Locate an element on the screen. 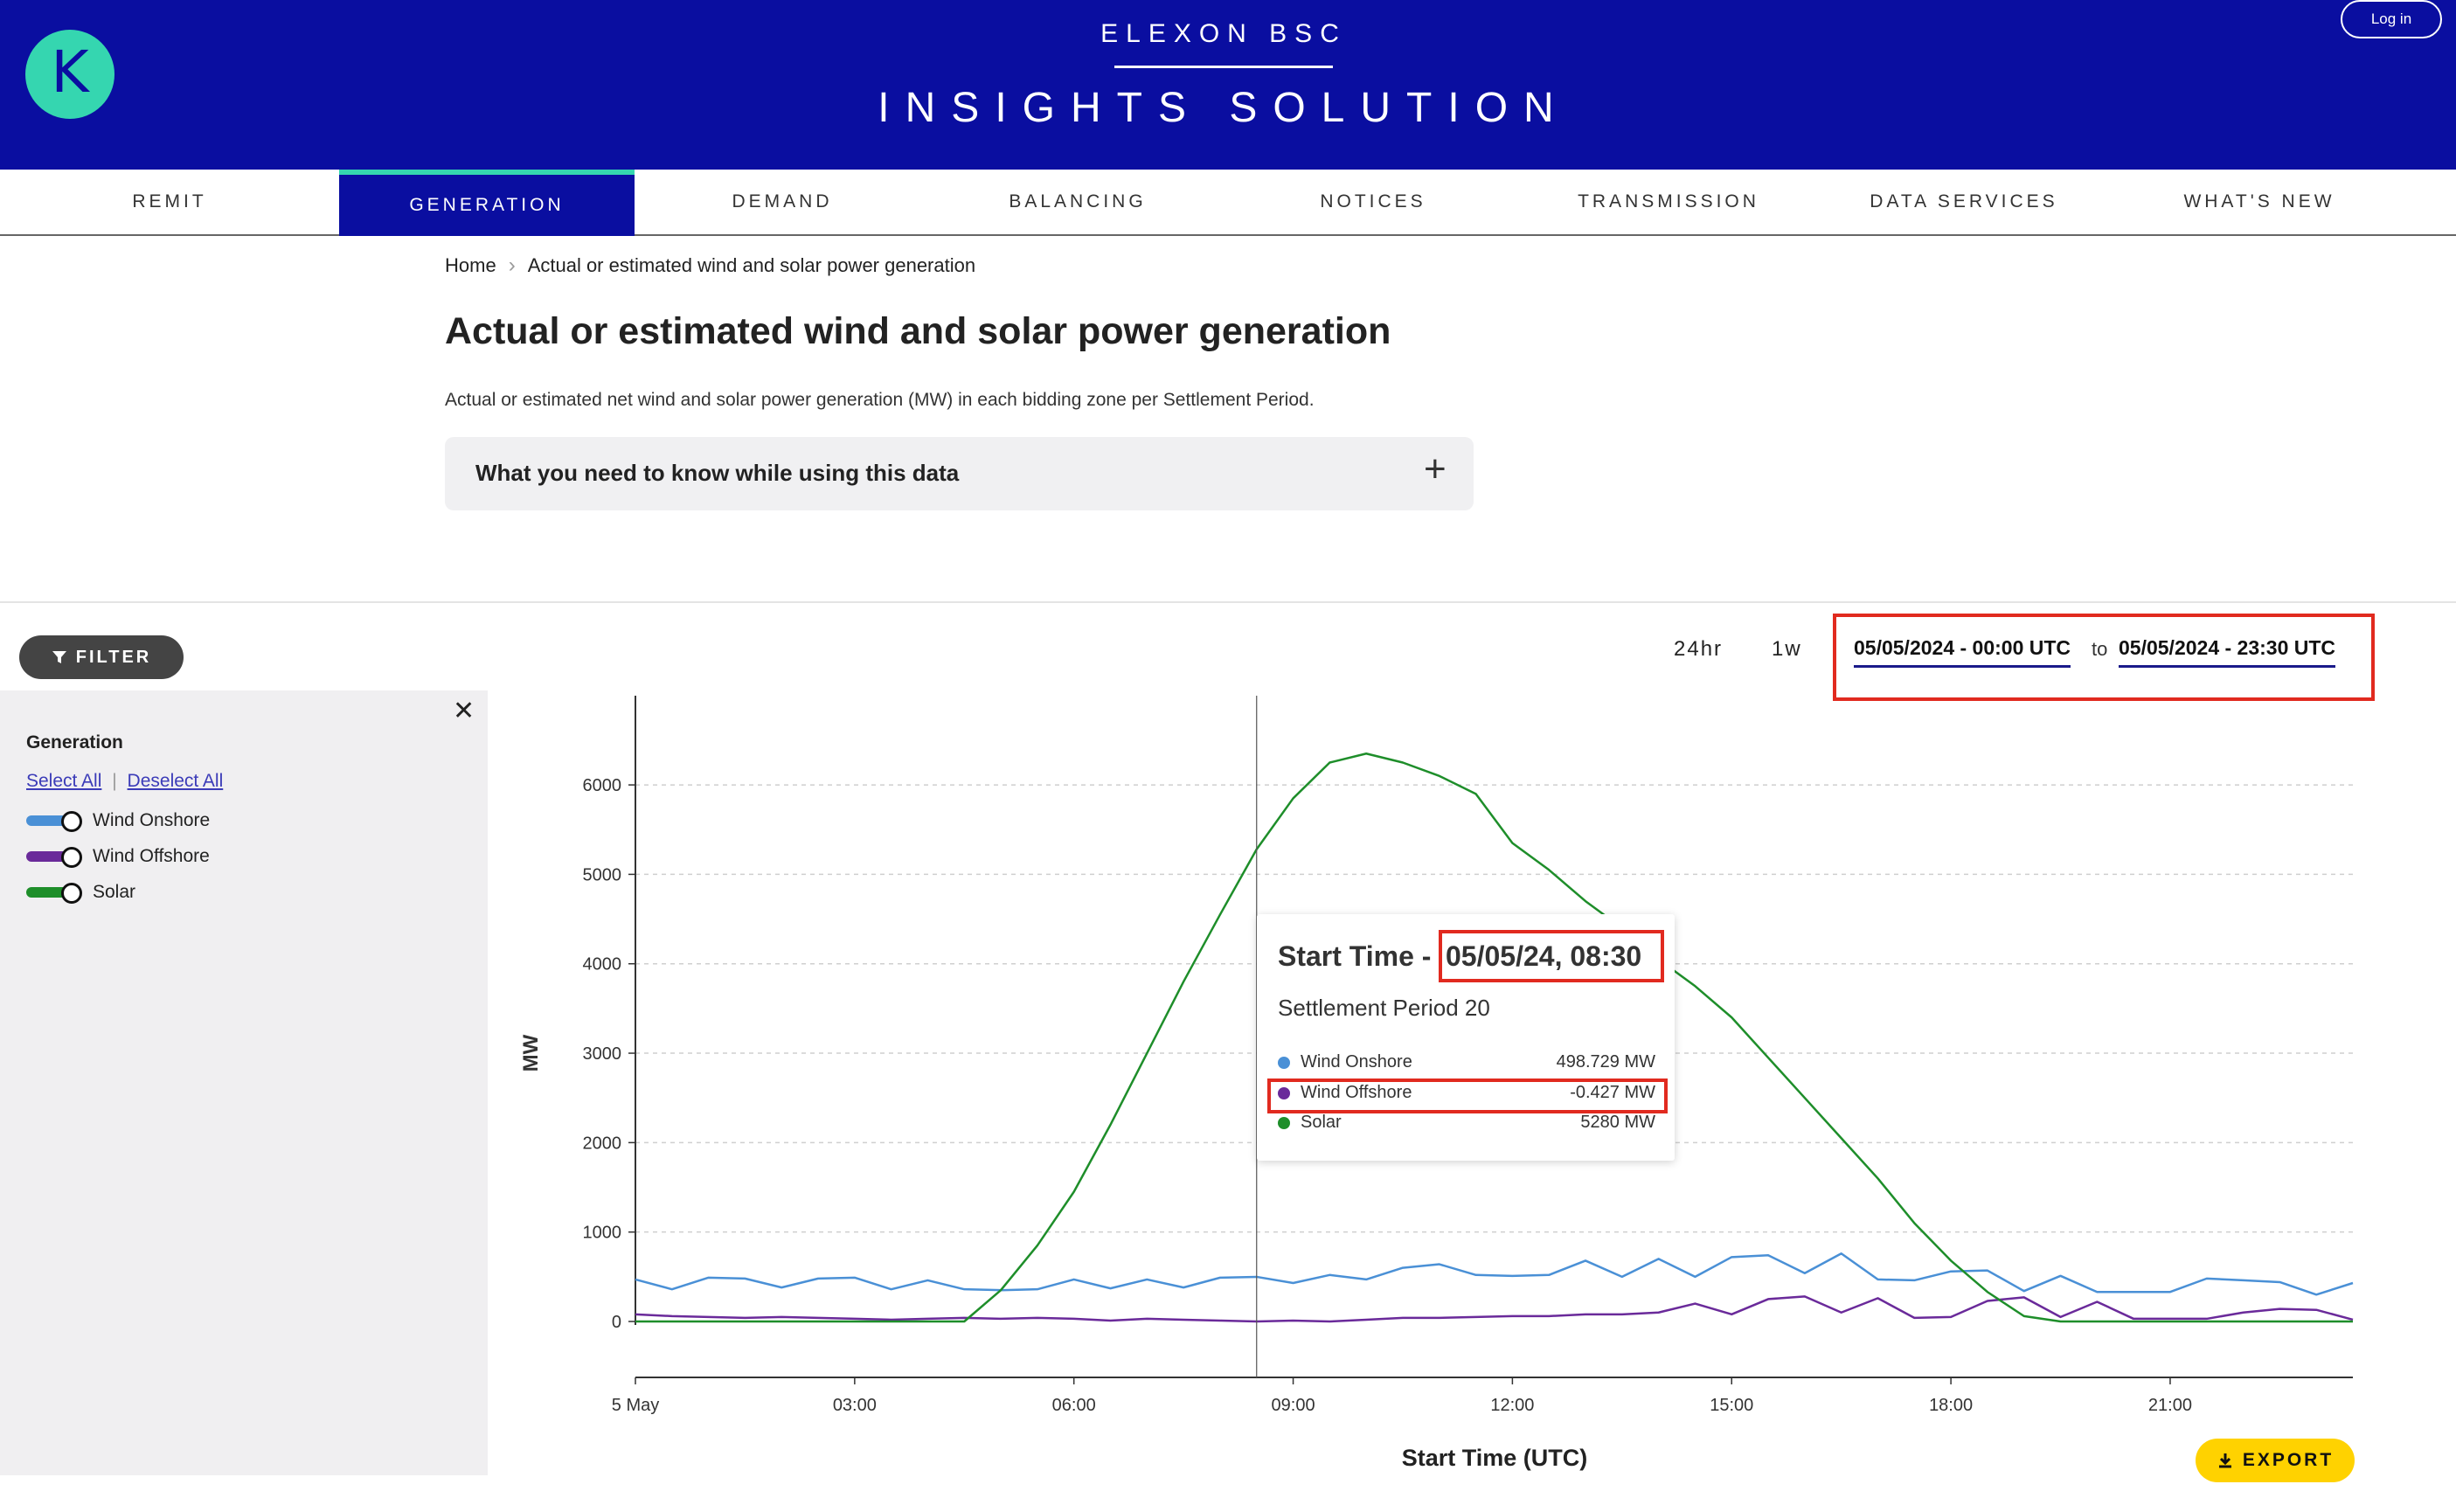 The width and height of the screenshot is (2456, 1512). range-1w-button: 1w is located at coordinates (1787, 649).